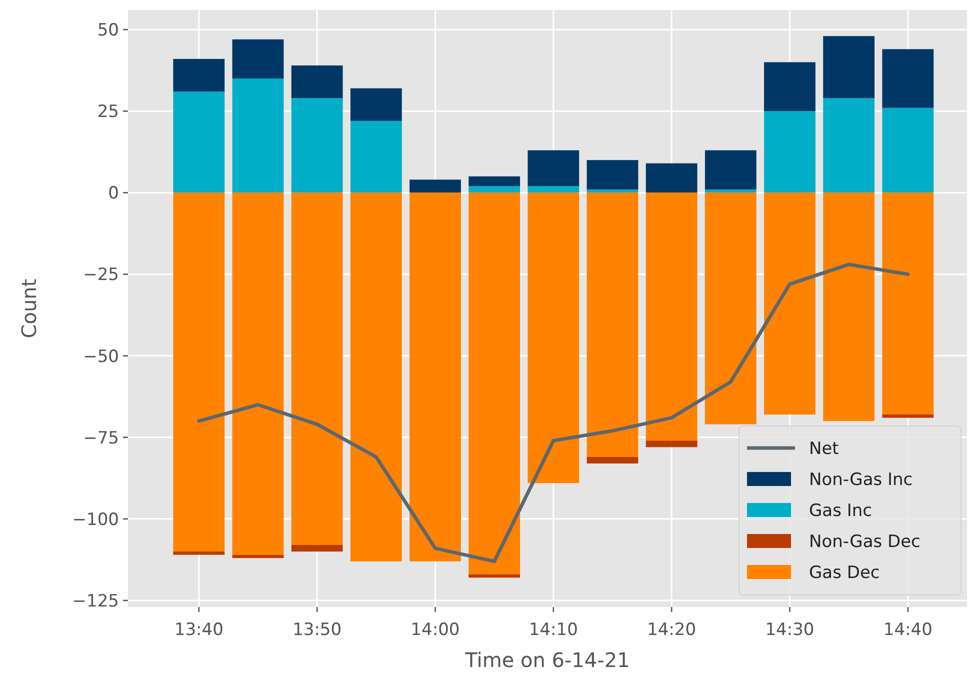 This screenshot has width=969, height=673. I want to click on y-tick-label: −75, so click(101, 438).